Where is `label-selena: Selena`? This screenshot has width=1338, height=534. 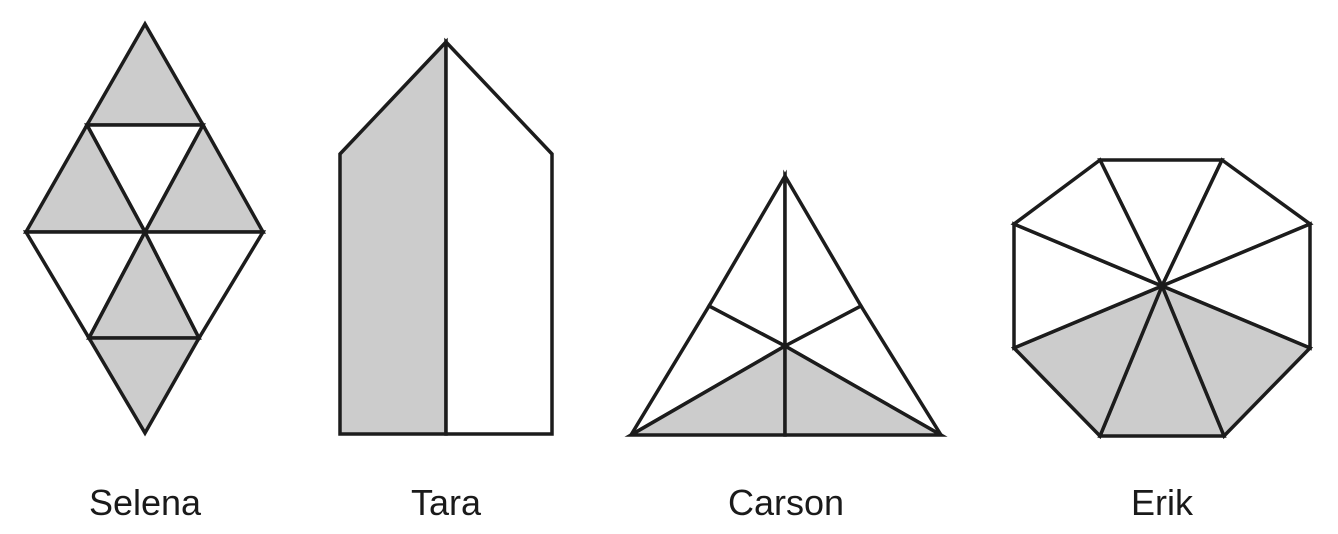 label-selena: Selena is located at coordinates (145, 502).